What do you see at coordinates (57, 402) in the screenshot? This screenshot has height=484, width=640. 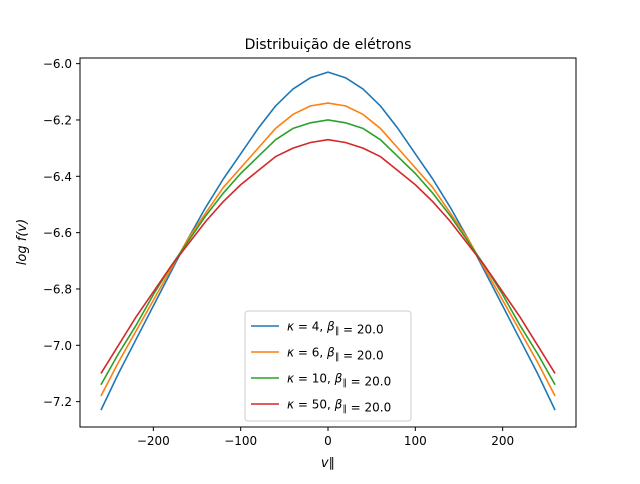 I see `y-tick-label: −7.2` at bounding box center [57, 402].